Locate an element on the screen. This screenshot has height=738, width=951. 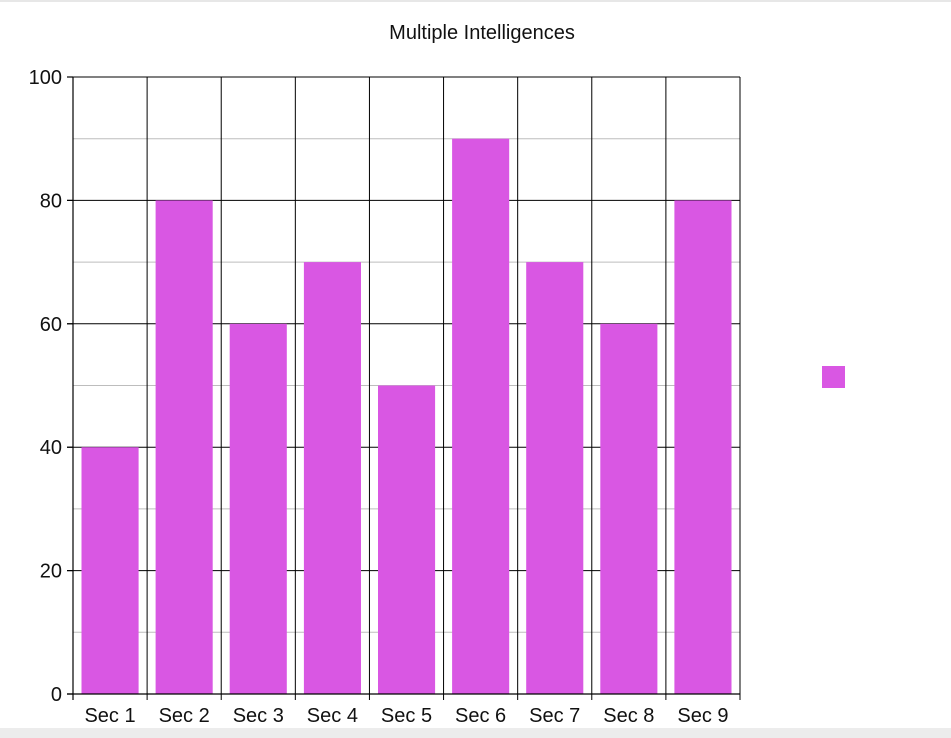
y-tick-label: 20 is located at coordinates (51, 572).